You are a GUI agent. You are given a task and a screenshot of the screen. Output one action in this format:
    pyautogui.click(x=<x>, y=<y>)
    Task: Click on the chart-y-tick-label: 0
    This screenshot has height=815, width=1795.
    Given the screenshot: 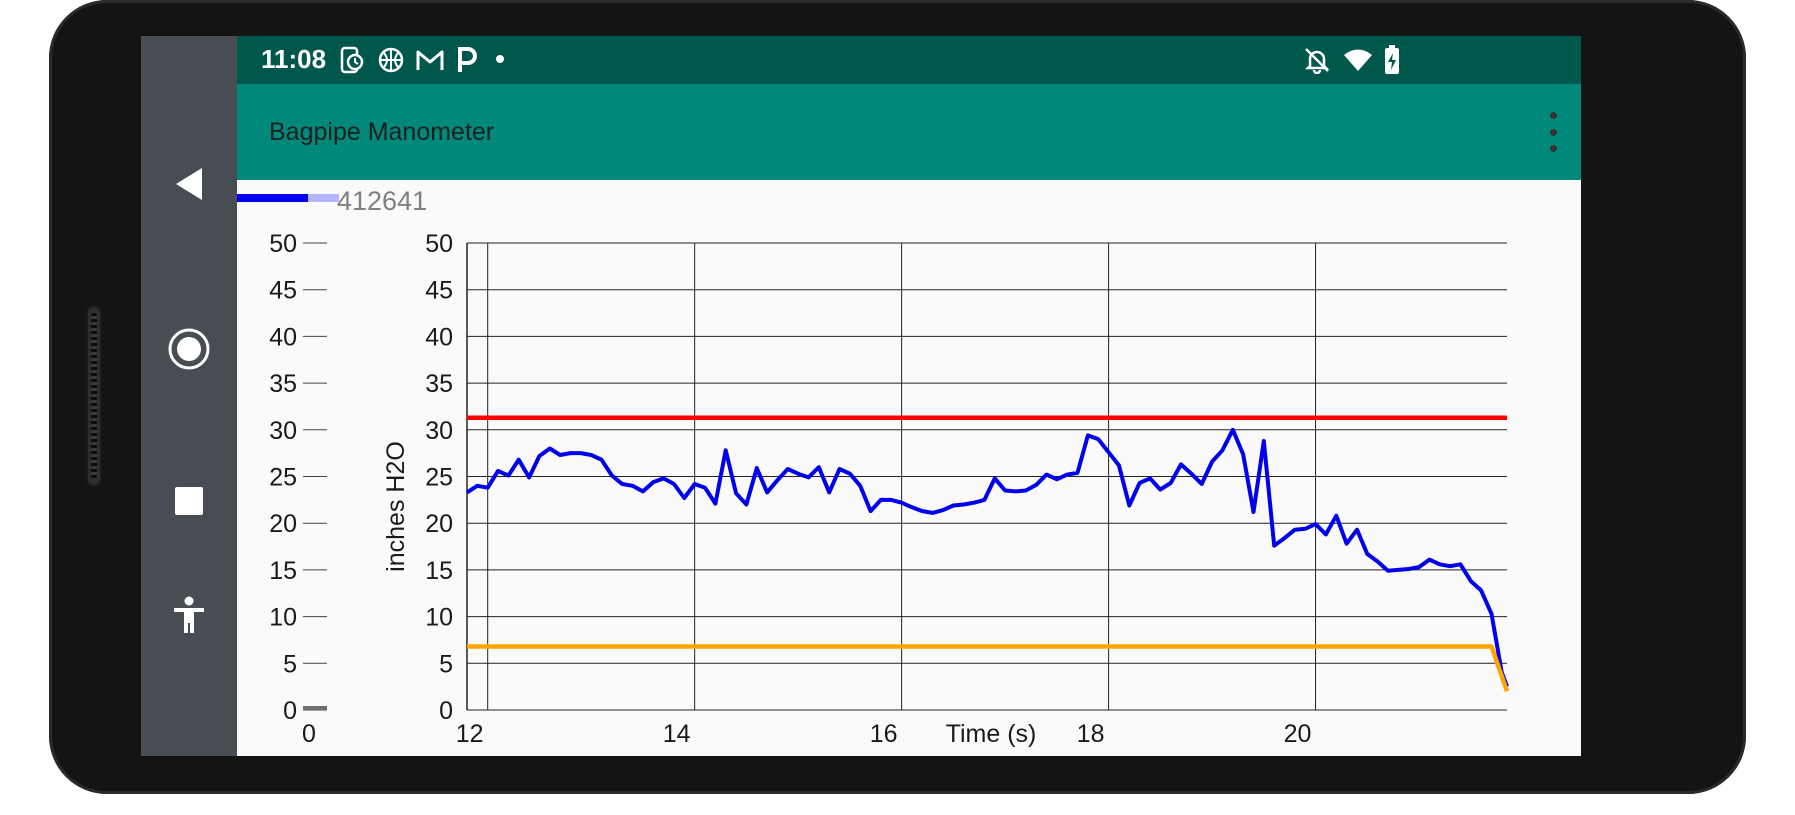 What is the action you would take?
    pyautogui.click(x=446, y=711)
    